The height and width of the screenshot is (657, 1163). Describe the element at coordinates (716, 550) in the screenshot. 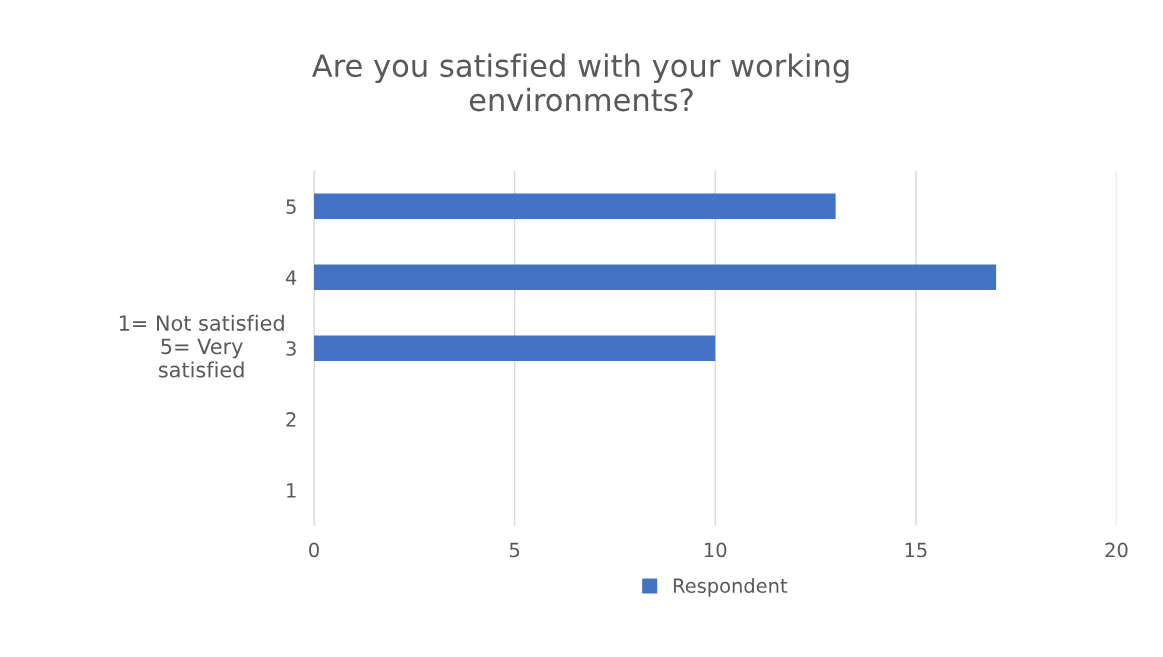

I see `x-tick-label: 10` at that location.